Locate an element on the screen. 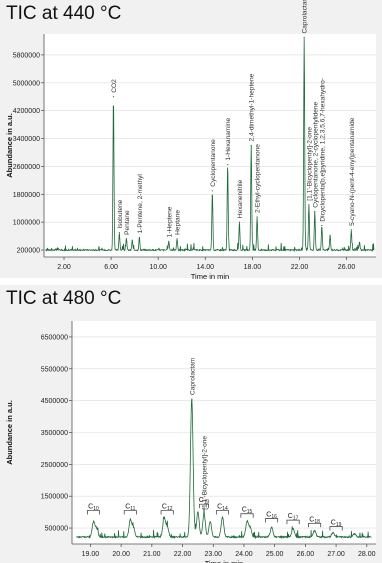 This screenshot has width=382, height=563. peak-annotation: CO2 is located at coordinates (114, 86).